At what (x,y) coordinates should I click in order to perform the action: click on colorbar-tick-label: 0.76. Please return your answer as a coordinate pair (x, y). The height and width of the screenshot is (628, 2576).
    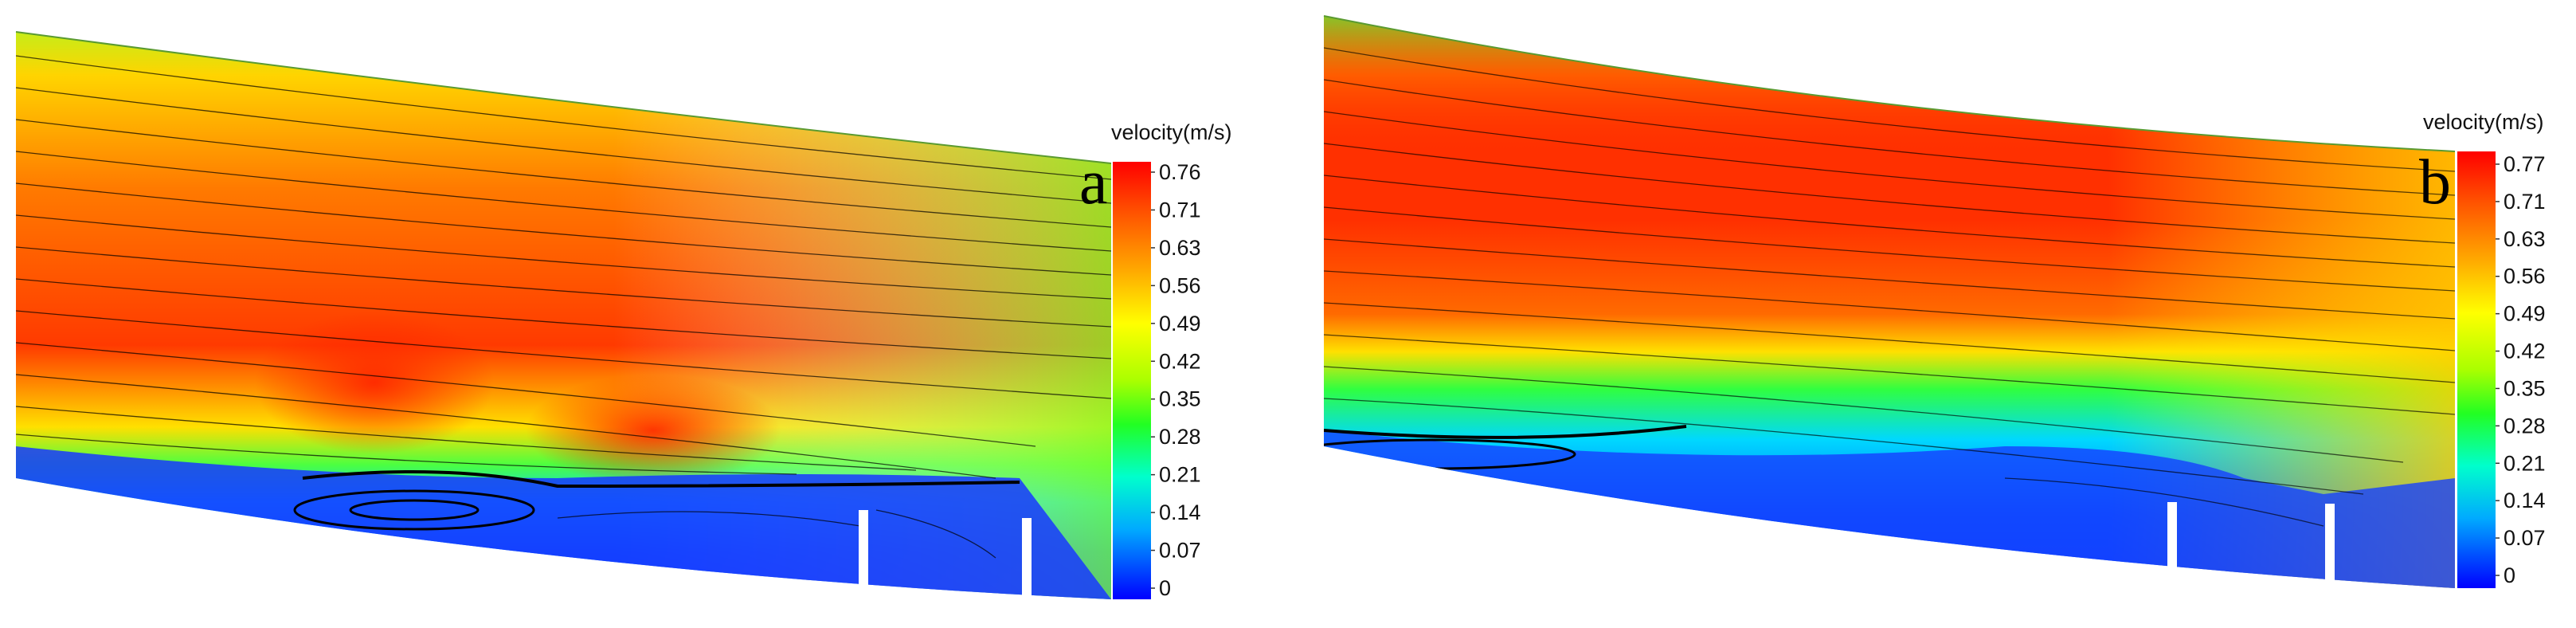
    Looking at the image, I should click on (1180, 172).